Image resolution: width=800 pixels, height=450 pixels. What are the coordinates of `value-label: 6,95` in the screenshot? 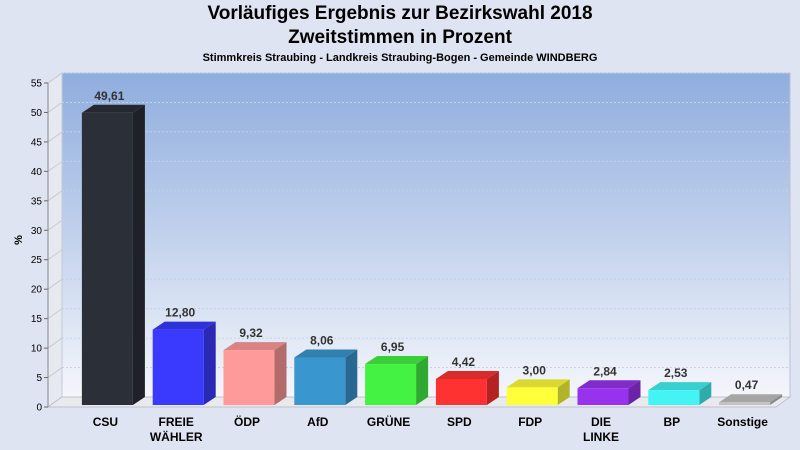 It's located at (393, 347).